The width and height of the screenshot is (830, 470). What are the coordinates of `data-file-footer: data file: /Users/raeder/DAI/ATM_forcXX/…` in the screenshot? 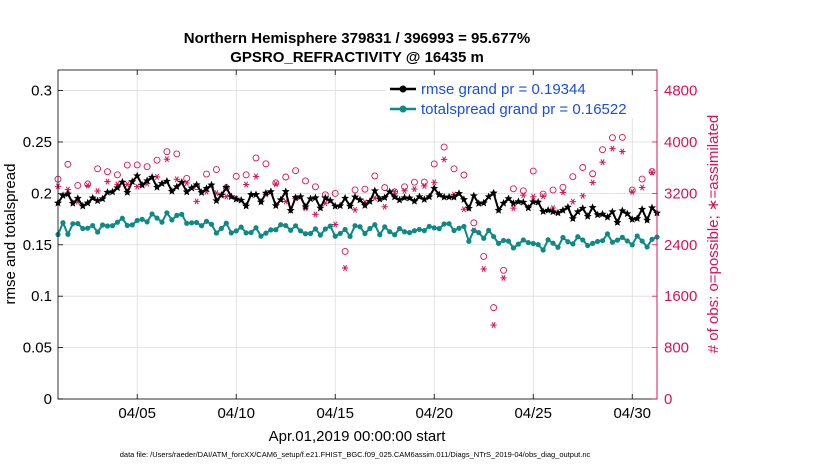 It's located at (355, 454).